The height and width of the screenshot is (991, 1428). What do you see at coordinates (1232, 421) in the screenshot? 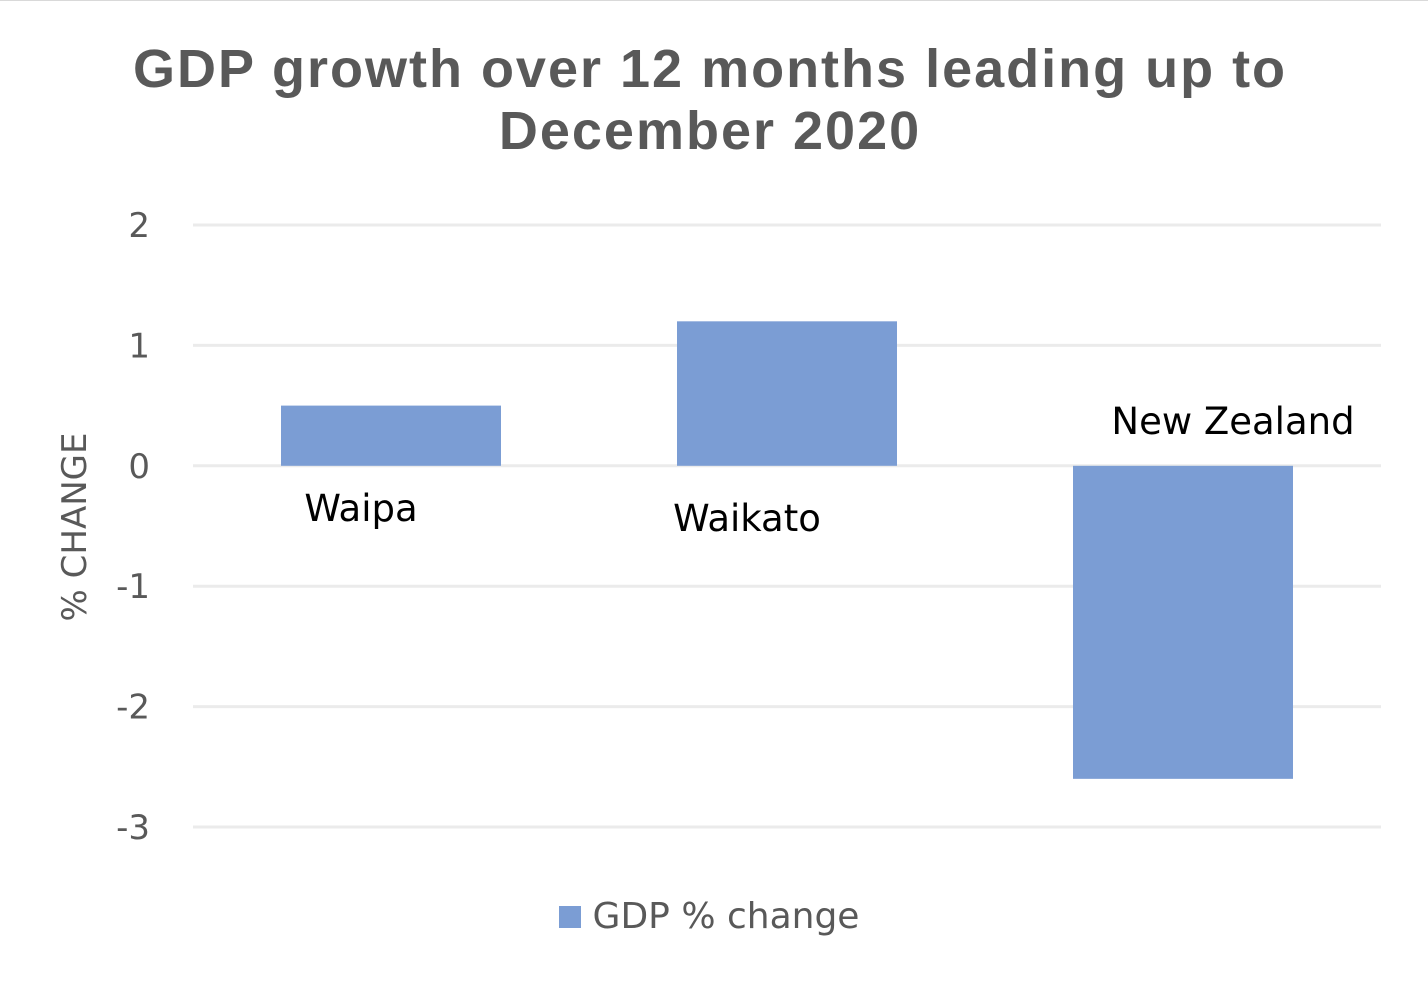
I see `category-label: New Zealand` at bounding box center [1232, 421].